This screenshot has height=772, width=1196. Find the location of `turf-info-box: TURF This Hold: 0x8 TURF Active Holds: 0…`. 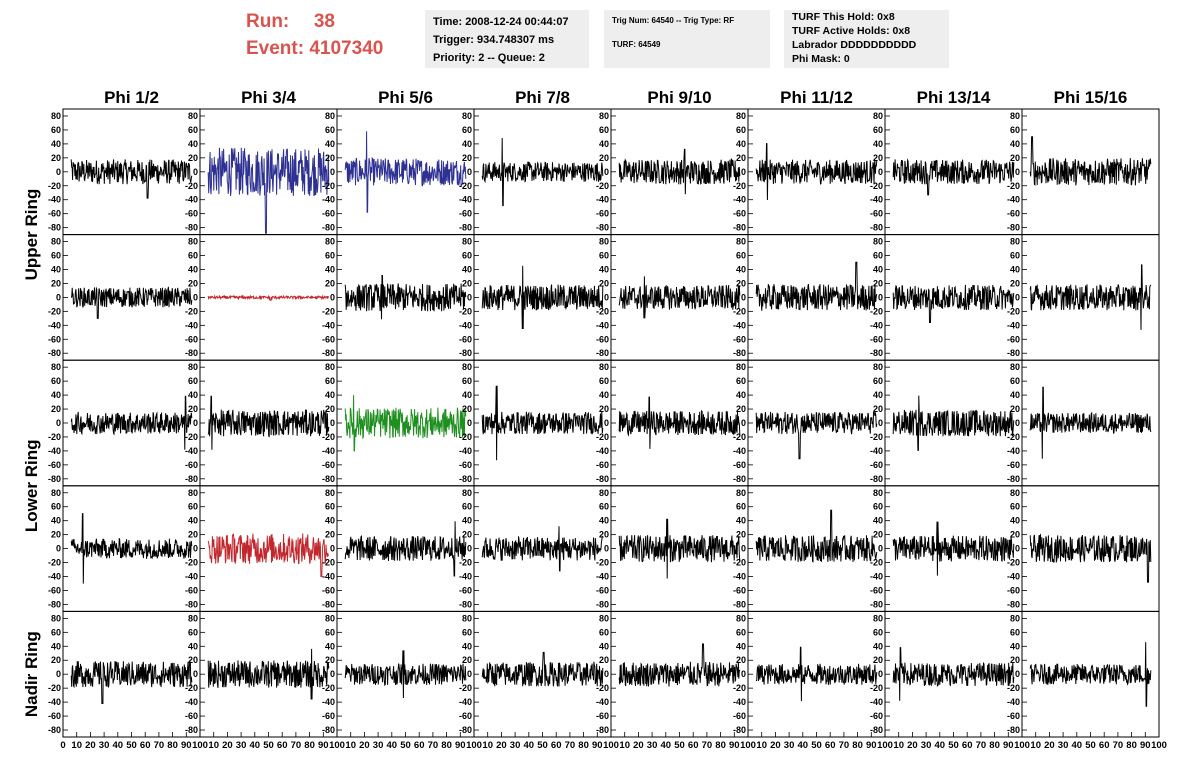

turf-info-box: TURF This Hold: 0x8 TURF Active Holds: 0… is located at coordinates (866, 39).